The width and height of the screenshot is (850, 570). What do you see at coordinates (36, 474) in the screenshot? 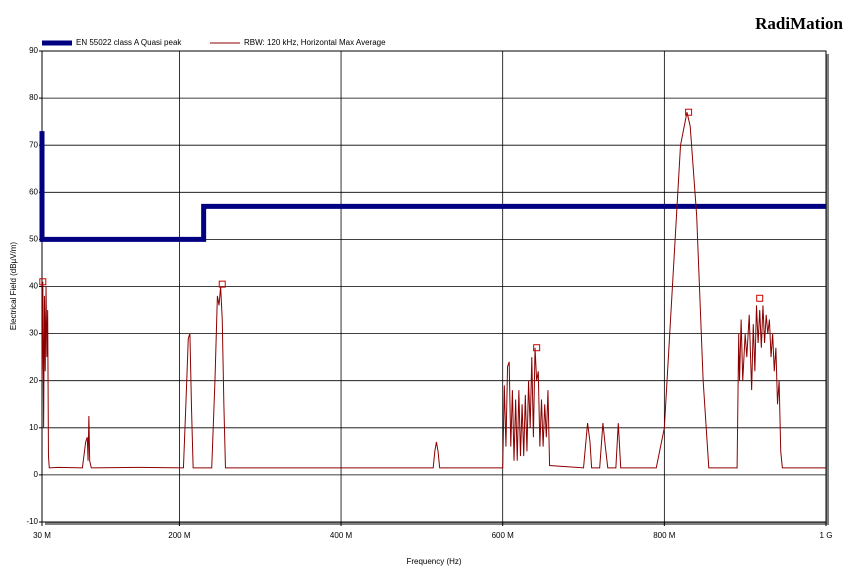
I see `y-tick-label: 0` at bounding box center [36, 474].